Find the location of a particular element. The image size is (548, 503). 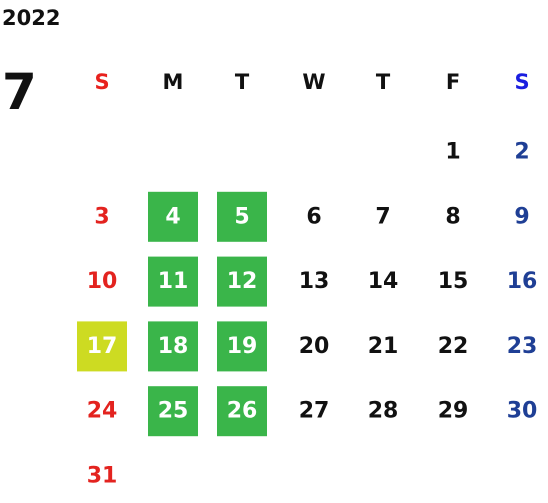

day-number: 20 is located at coordinates (314, 346).